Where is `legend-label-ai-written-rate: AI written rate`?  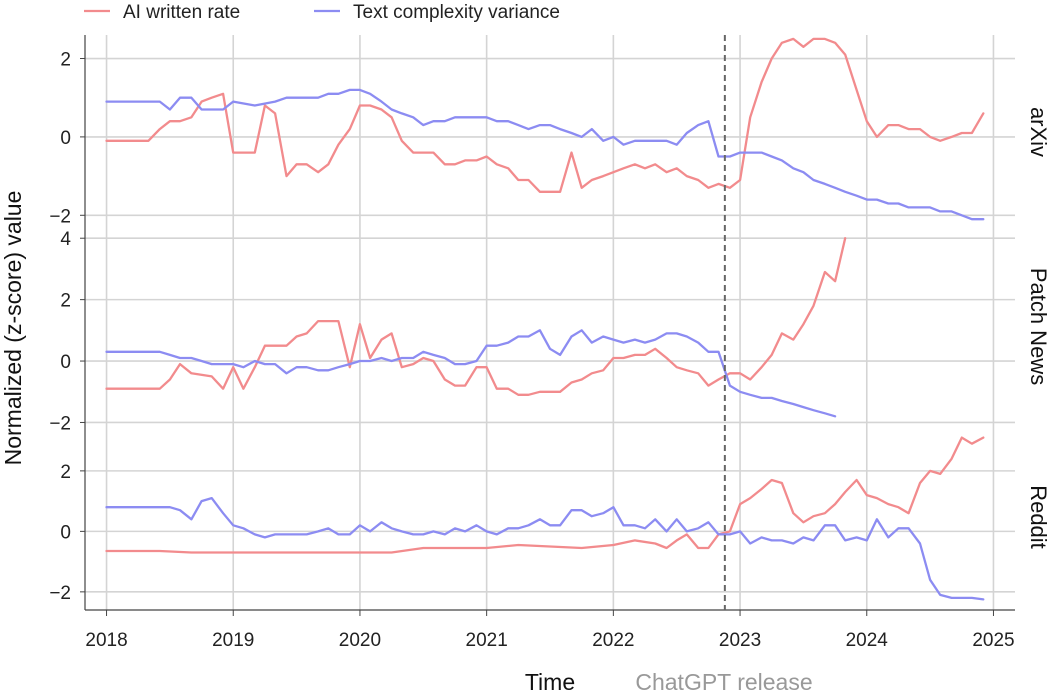
legend-label-ai-written-rate: AI written rate is located at coordinates (181, 12).